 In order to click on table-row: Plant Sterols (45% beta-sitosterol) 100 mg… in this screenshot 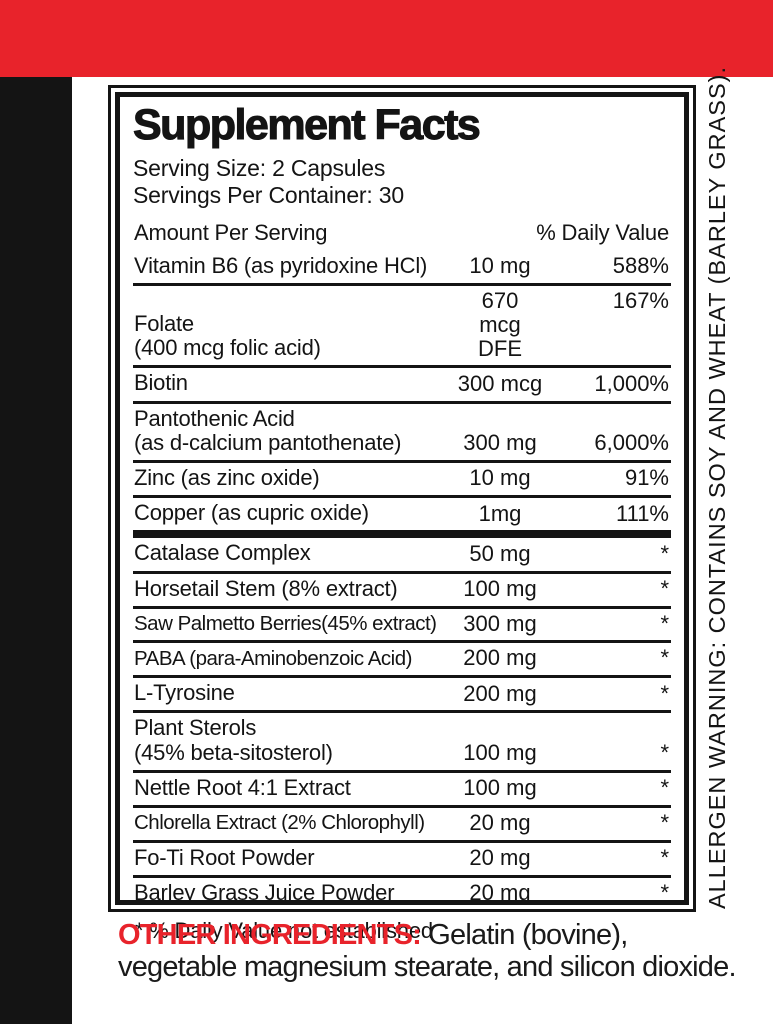, I will do `click(402, 739)`.